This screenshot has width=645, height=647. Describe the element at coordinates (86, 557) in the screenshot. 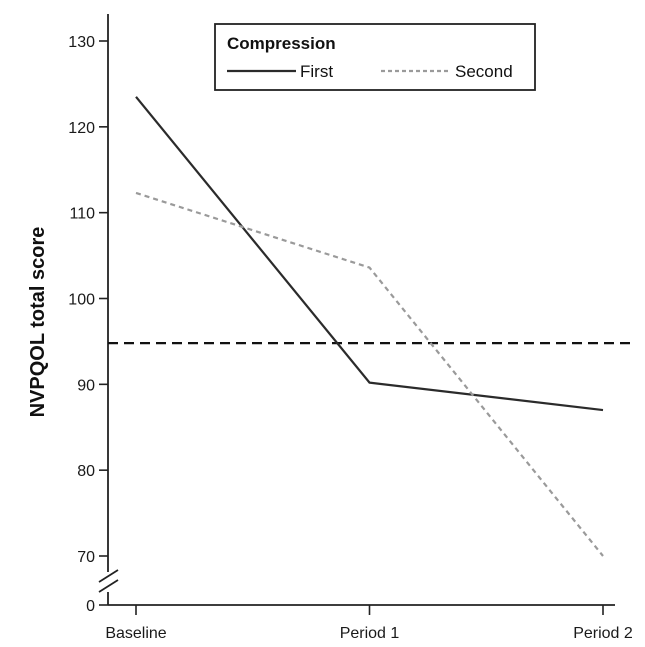

I see `y-tick-label: 70` at that location.